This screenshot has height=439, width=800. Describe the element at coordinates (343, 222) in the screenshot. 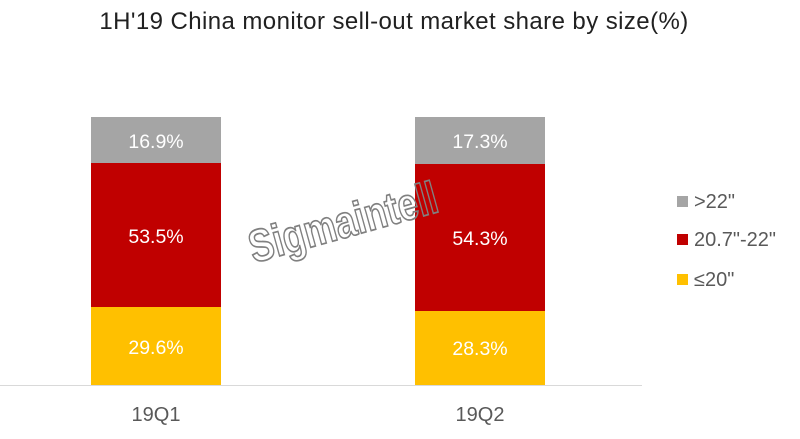

I see `svg-text: Sigmaintell` at that location.